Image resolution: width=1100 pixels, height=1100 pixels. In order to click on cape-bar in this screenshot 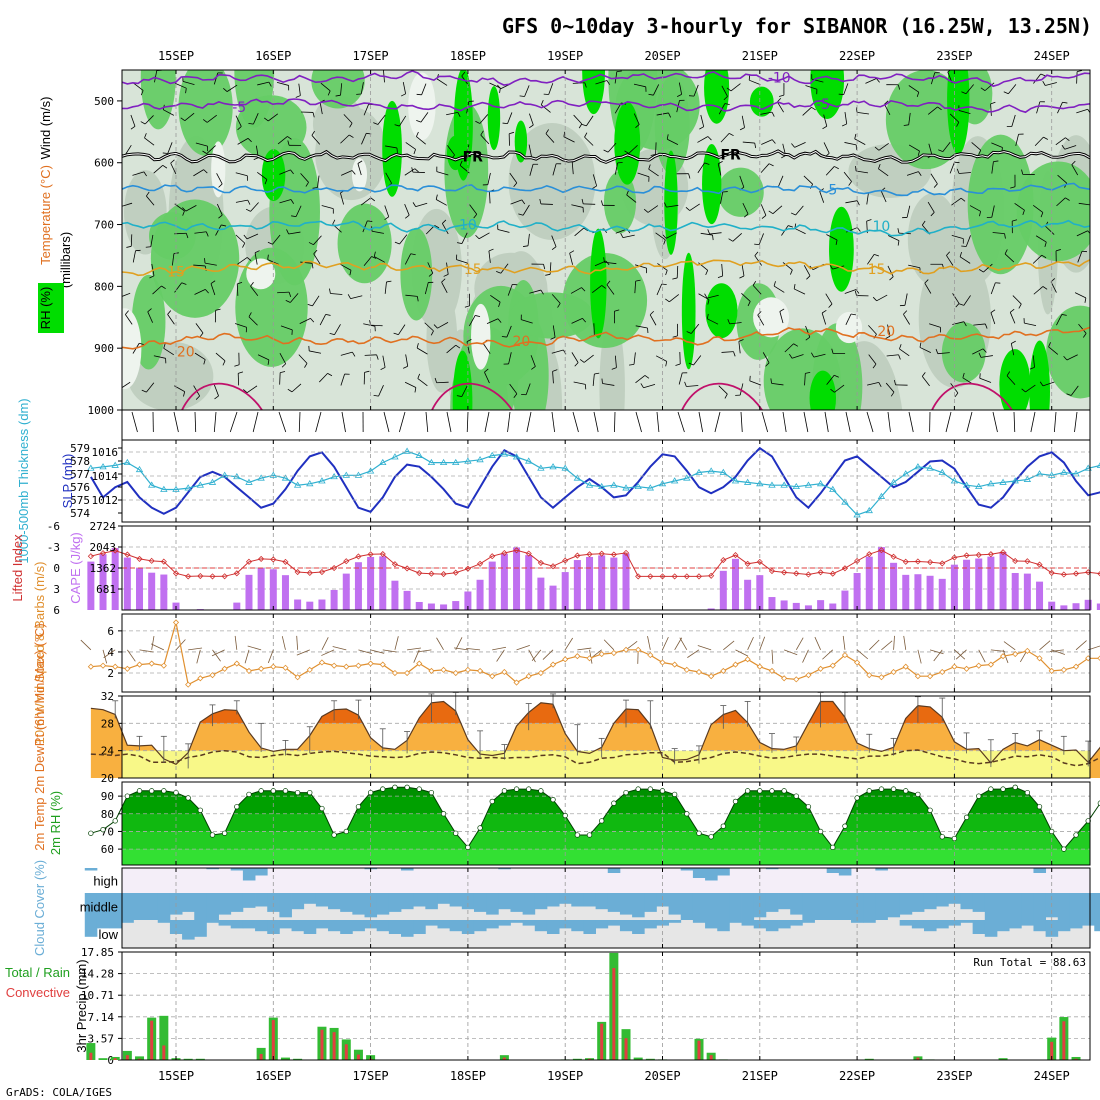, I will do `click(772, 603)`.